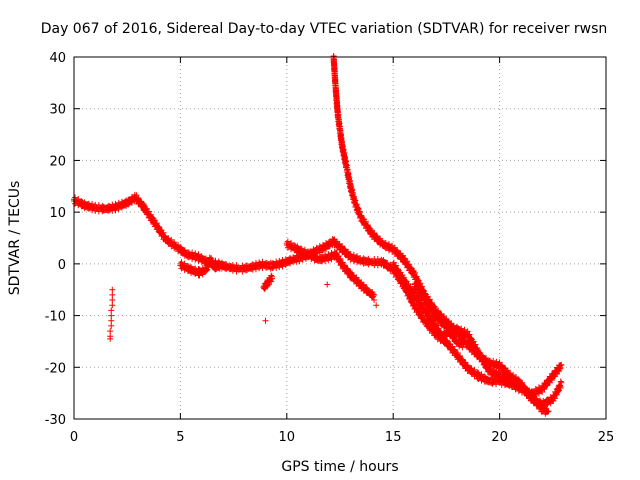 This screenshot has width=640, height=480. Describe the element at coordinates (57, 161) in the screenshot. I see `y-tick-label: 20` at that location.